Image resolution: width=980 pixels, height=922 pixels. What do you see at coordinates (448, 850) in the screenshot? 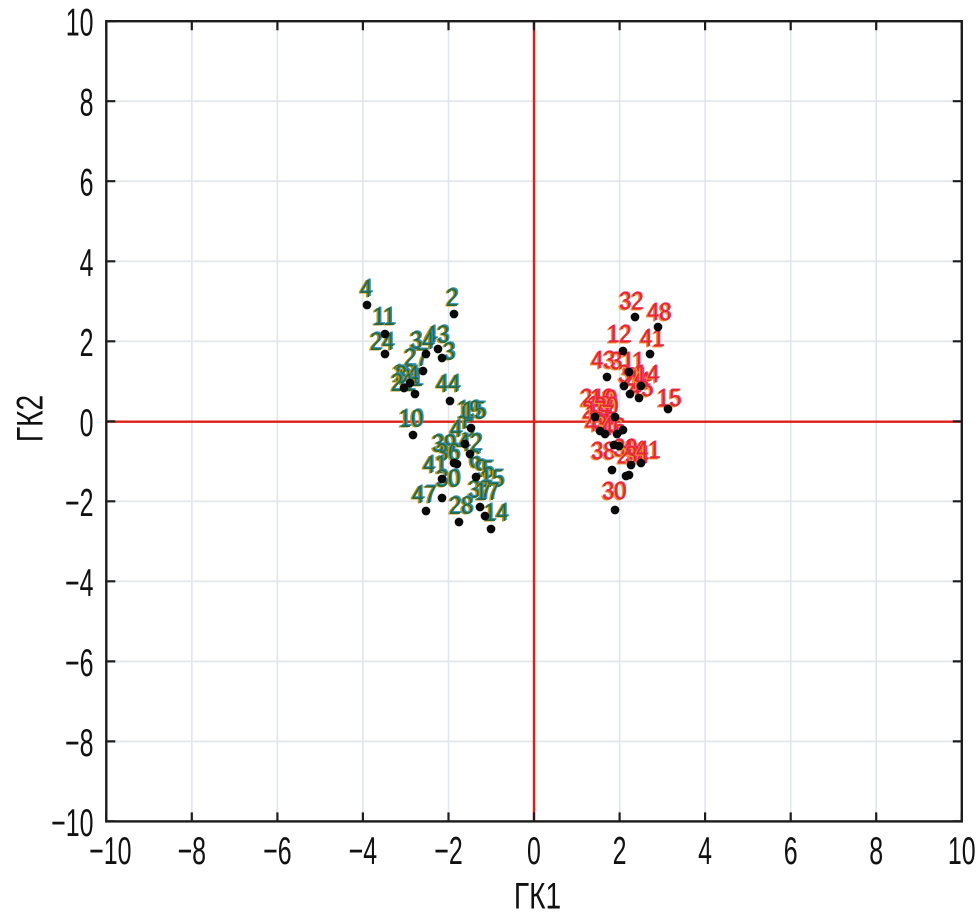
I see `svg-text: −2` at bounding box center [448, 850].